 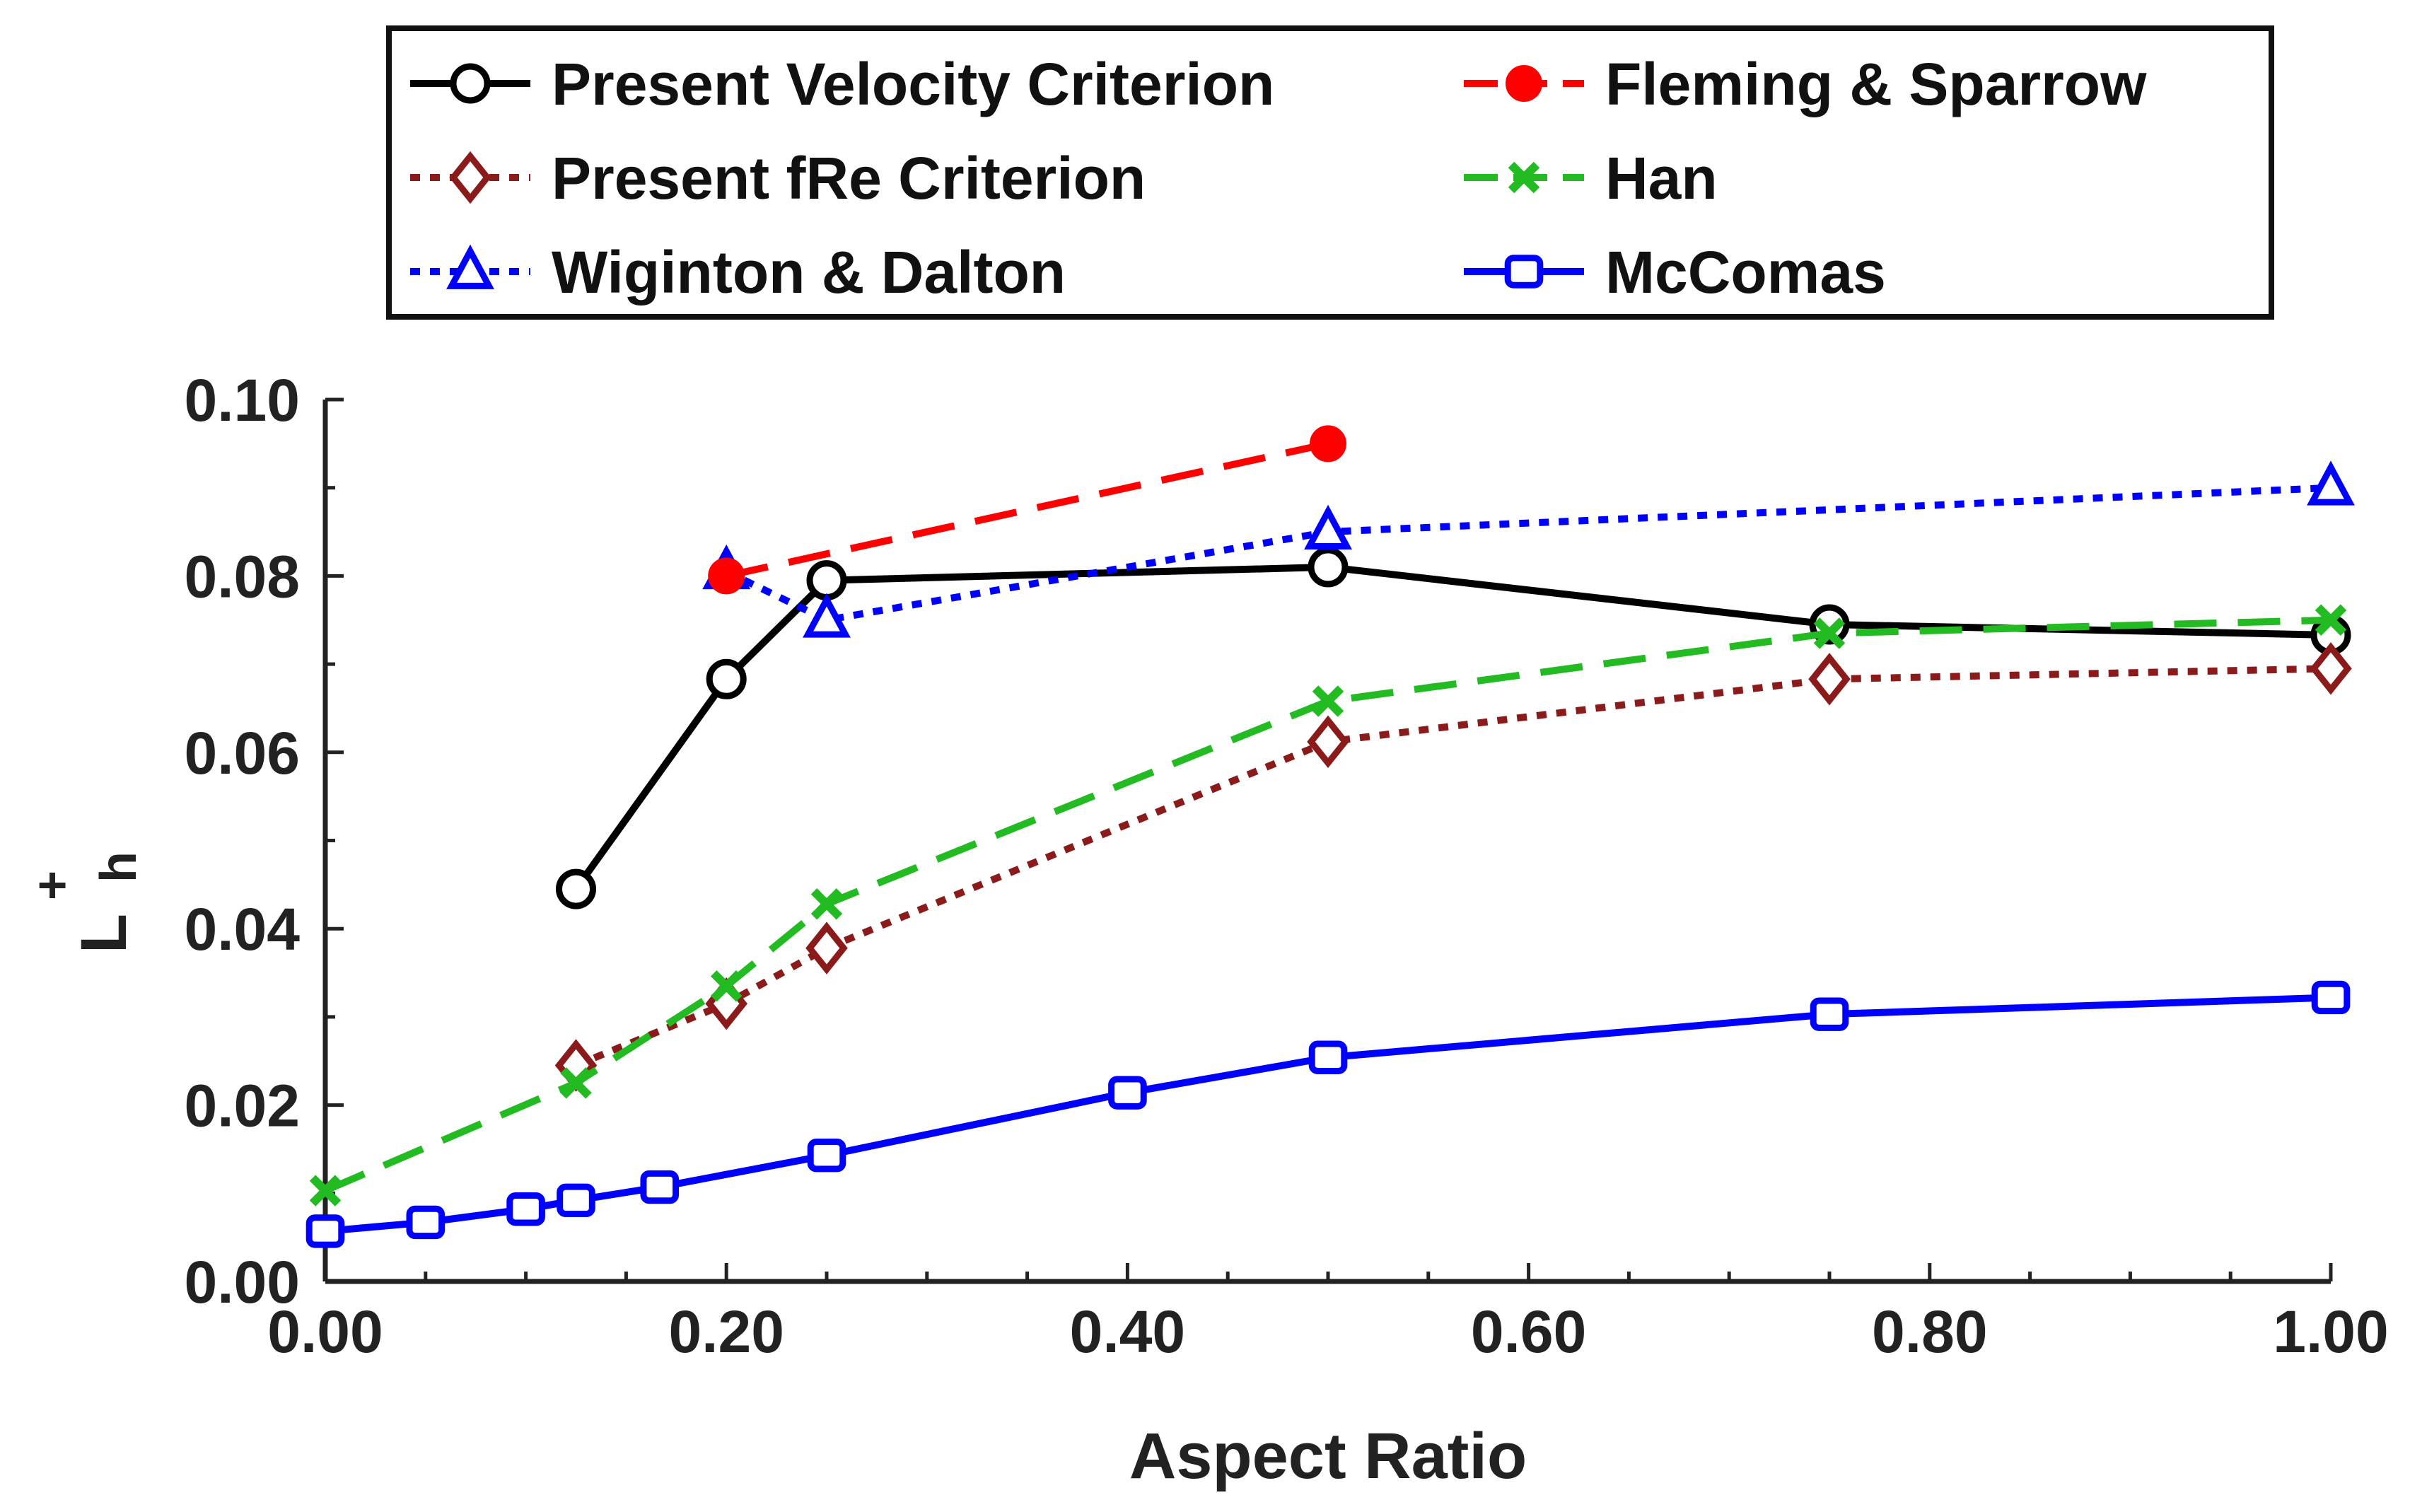 What do you see at coordinates (913, 84) in the screenshot?
I see `legend-label: Present Velocity Criterion` at bounding box center [913, 84].